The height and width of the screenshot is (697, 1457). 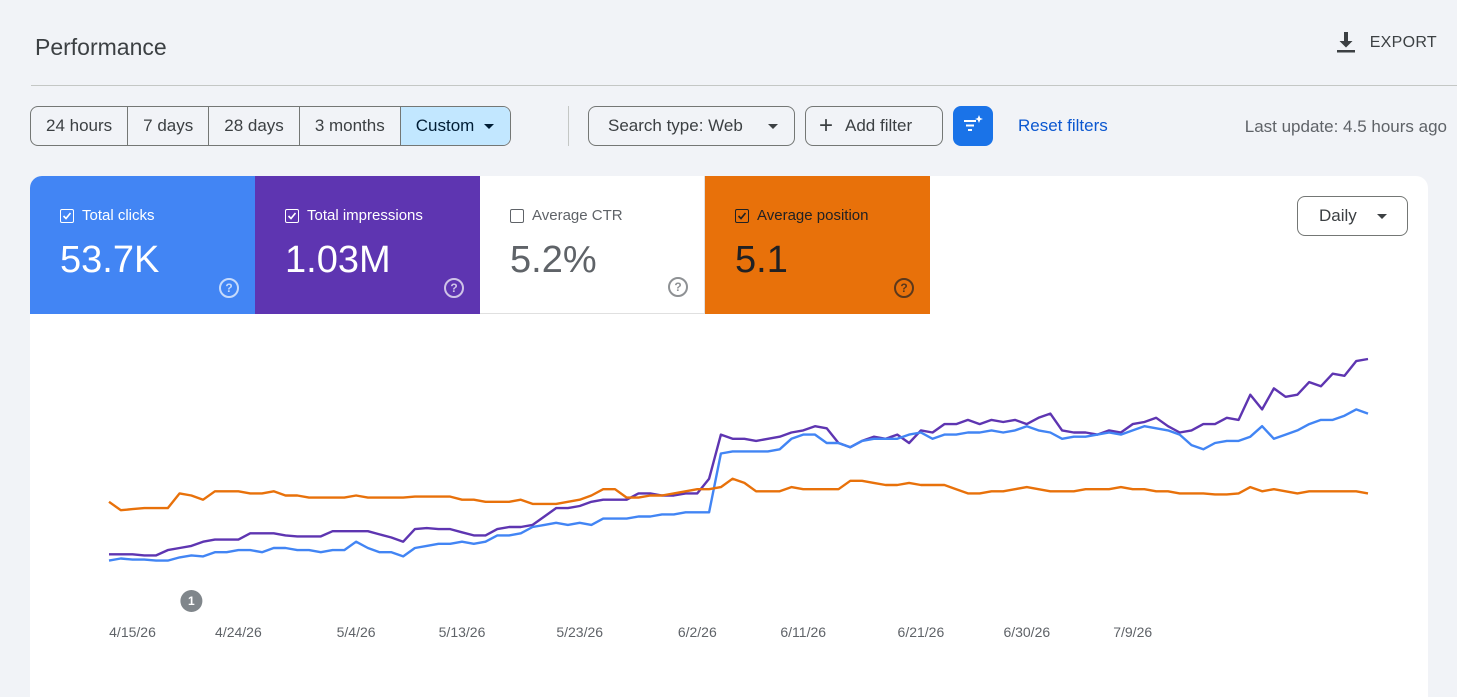 I want to click on metric-total-impressions: Total impressions 1.03M ?, so click(x=367, y=245).